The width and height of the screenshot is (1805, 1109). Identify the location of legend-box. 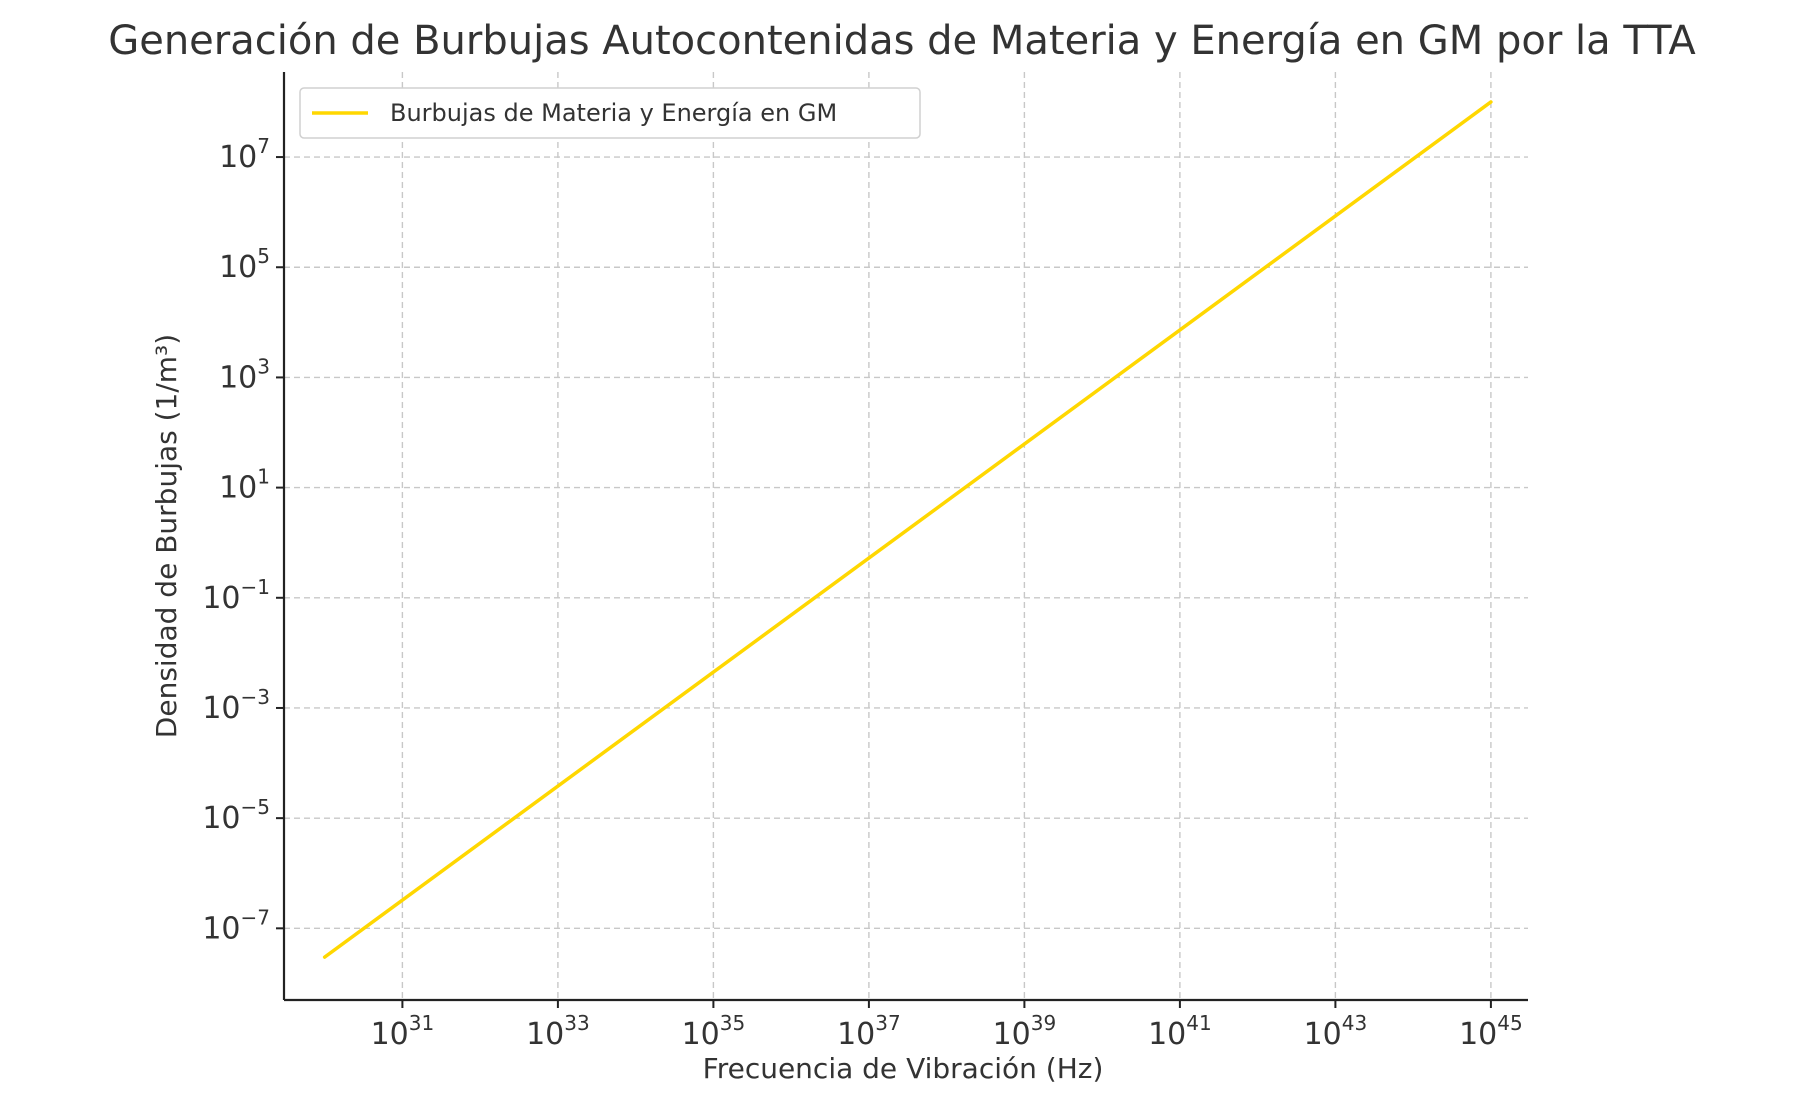
(610, 113).